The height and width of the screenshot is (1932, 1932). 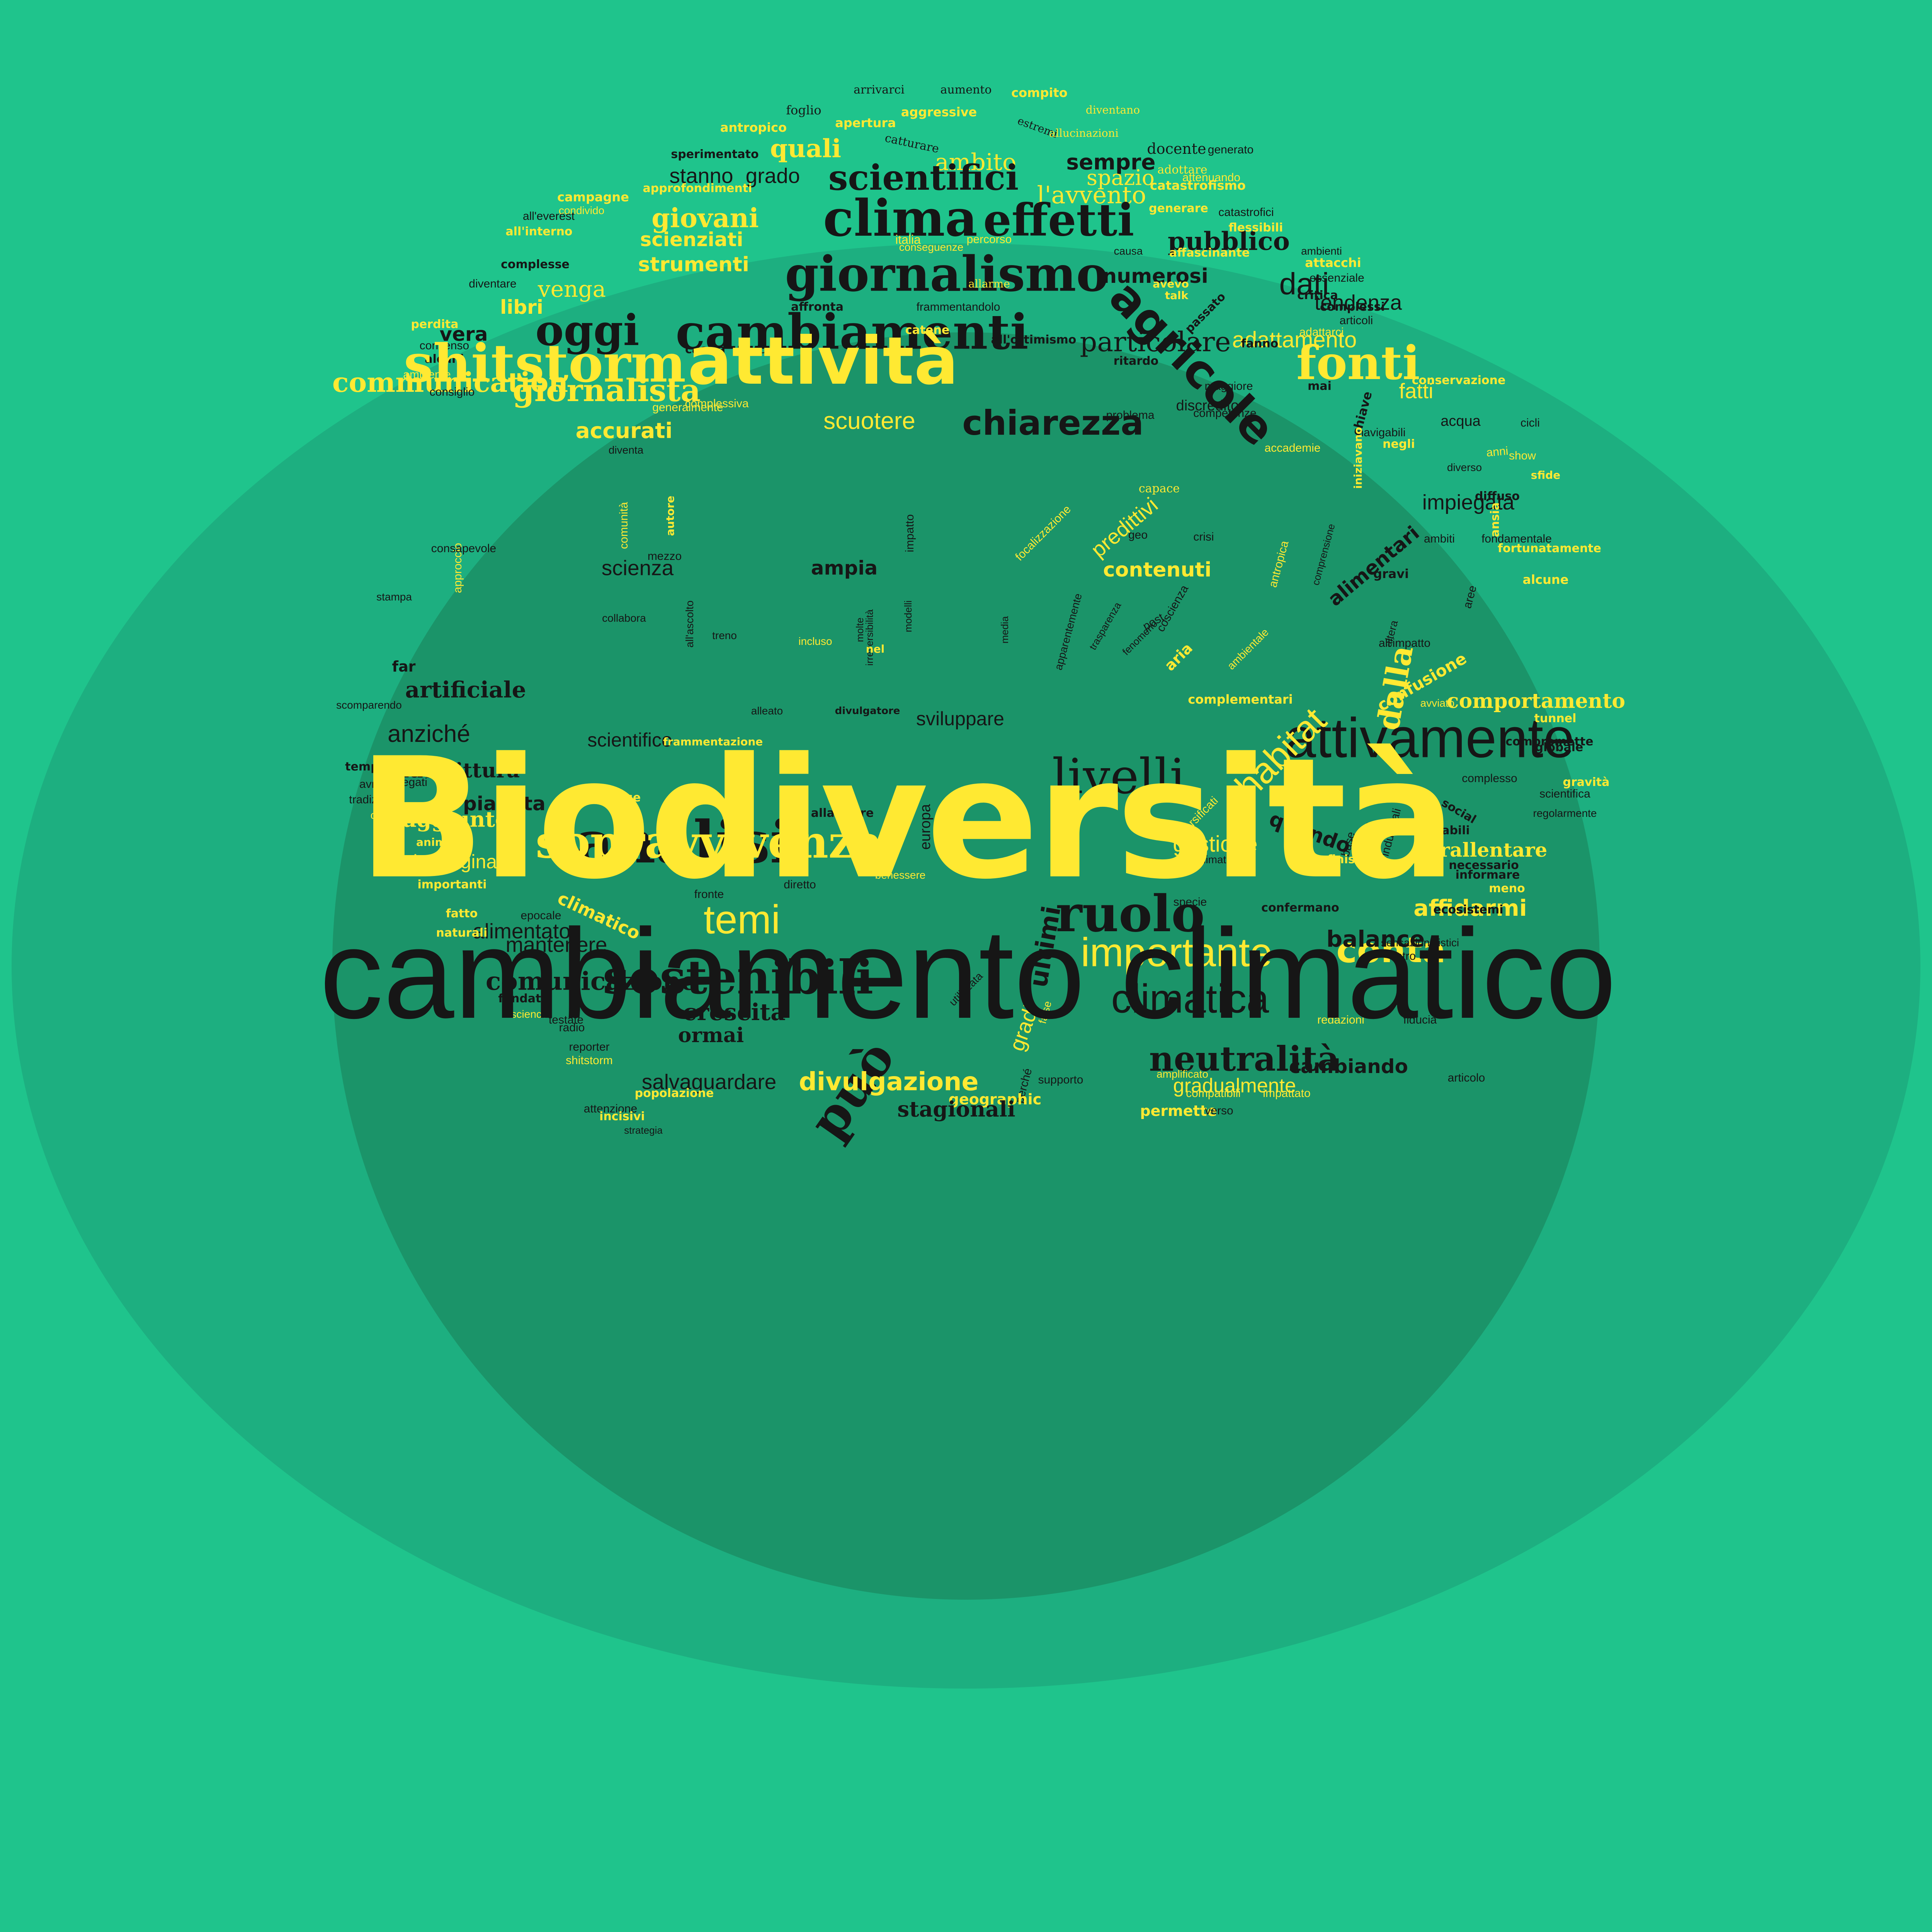 I want to click on word-3: foglio, so click(x=804, y=110).